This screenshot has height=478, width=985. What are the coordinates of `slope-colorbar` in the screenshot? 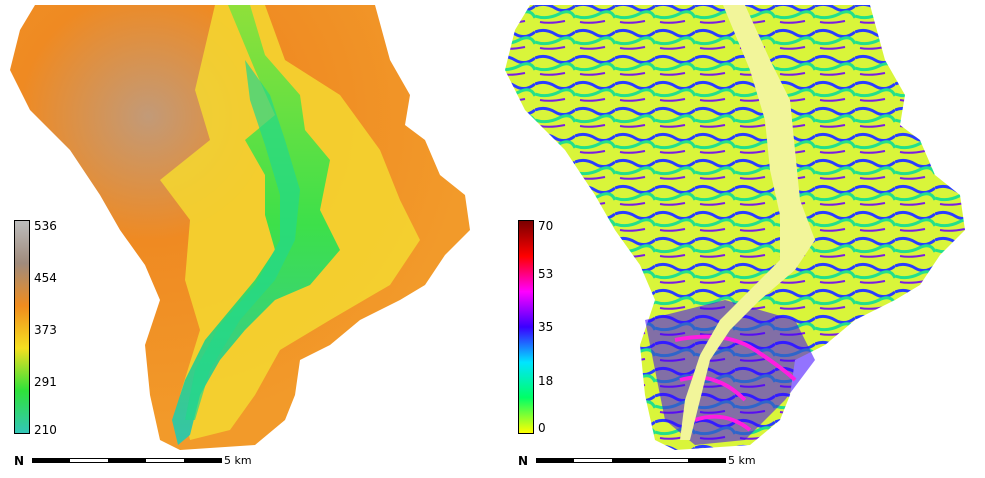 It's located at (526, 327).